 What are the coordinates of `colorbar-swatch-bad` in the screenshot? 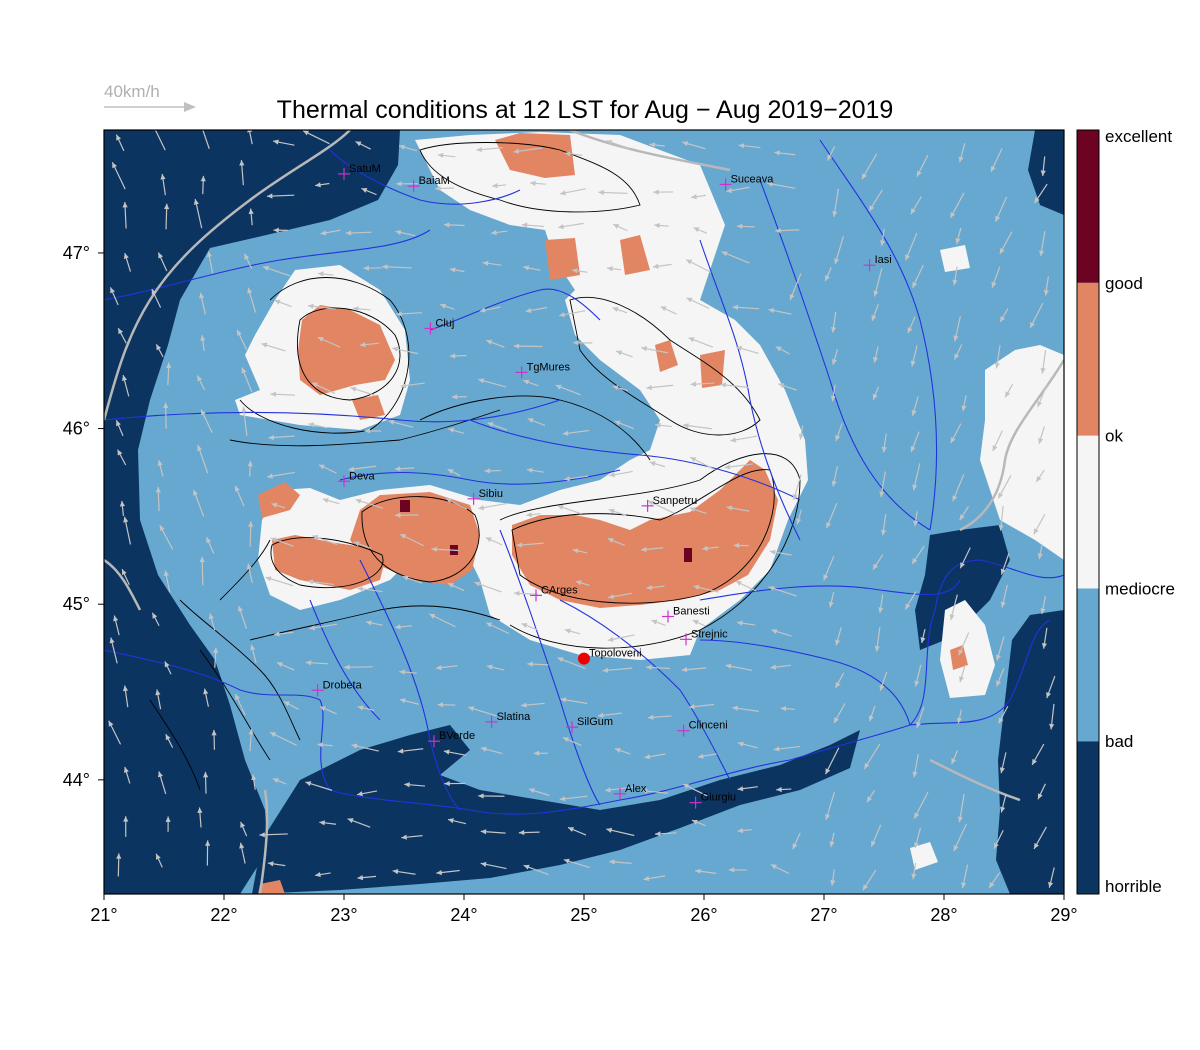 It's located at (1088, 665).